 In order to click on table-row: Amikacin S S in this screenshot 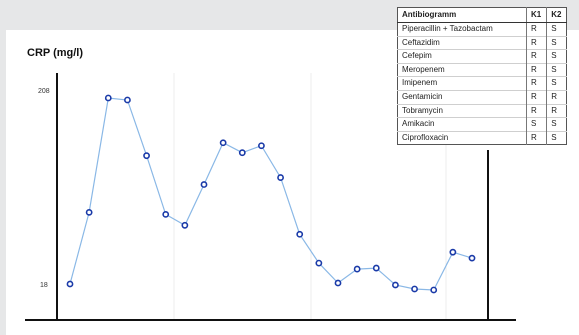, I will do `click(482, 124)`.